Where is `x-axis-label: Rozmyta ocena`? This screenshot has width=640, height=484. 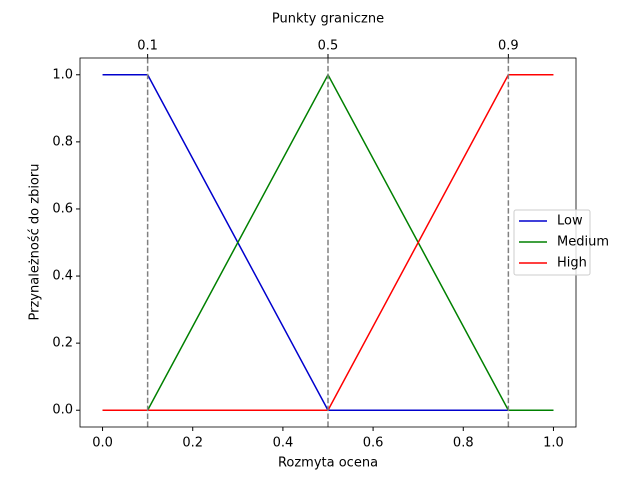
x-axis-label: Rozmyta ocena is located at coordinates (328, 463).